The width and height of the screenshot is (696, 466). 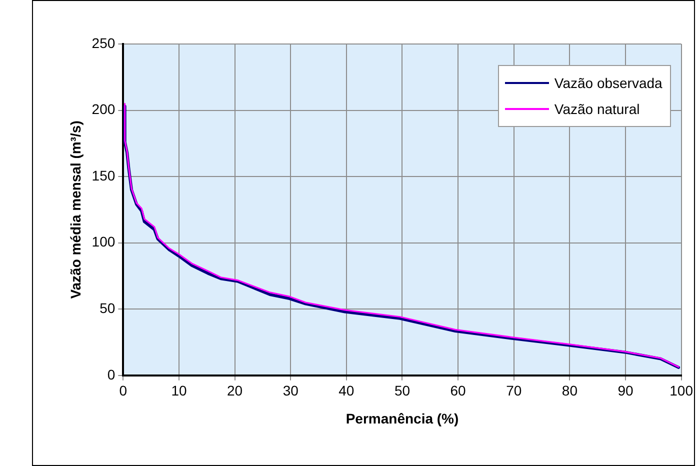 I want to click on x-tick-label: 70, so click(x=514, y=390).